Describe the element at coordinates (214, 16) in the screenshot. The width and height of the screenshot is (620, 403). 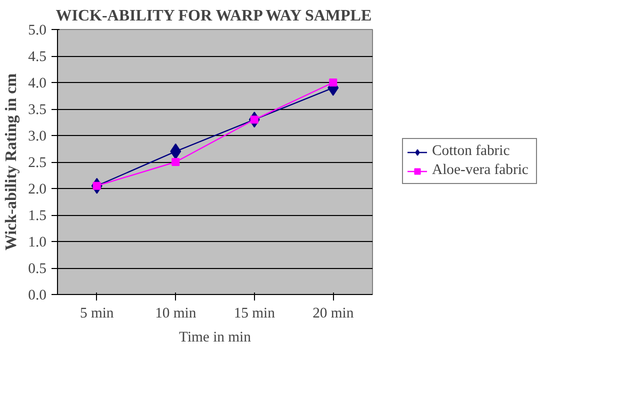
I see `chart-title: WICK-ABILITY FOR WARP WAY SAMPLE` at that location.